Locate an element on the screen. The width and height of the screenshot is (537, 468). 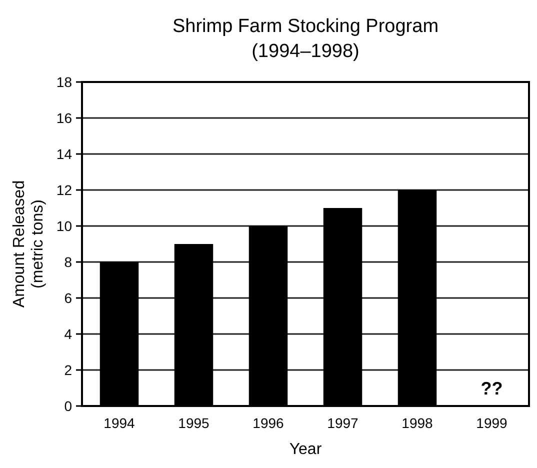
y-tick-label: 14 is located at coordinates (64, 154).